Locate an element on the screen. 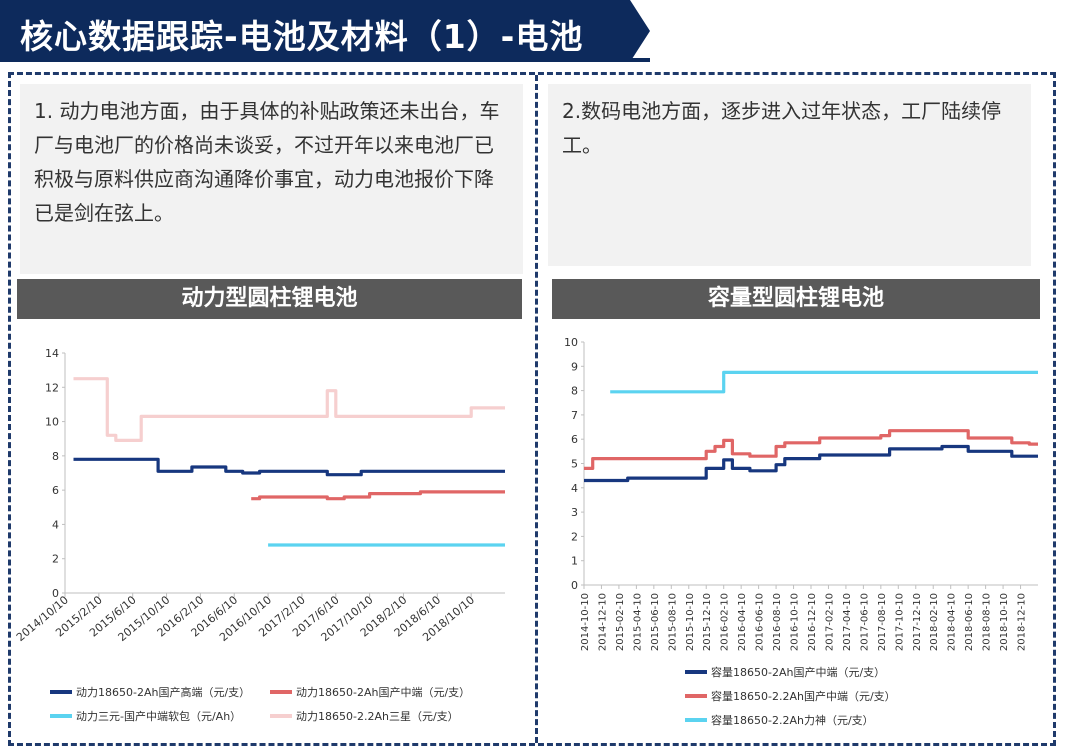 This screenshot has width=1080, height=756. left-section-title: 动力型圆柱锂电池 is located at coordinates (269, 299).